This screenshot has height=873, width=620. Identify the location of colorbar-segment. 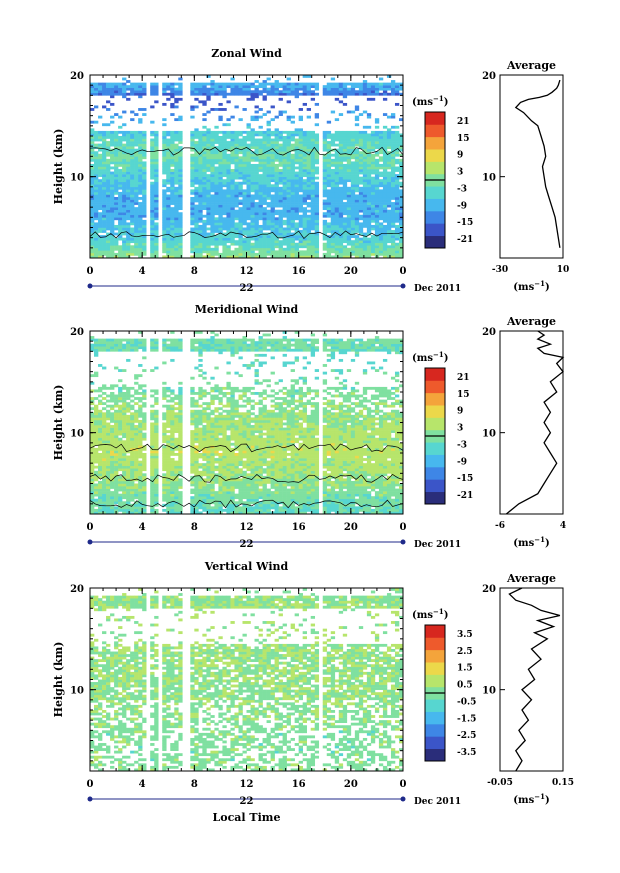
(435, 230).